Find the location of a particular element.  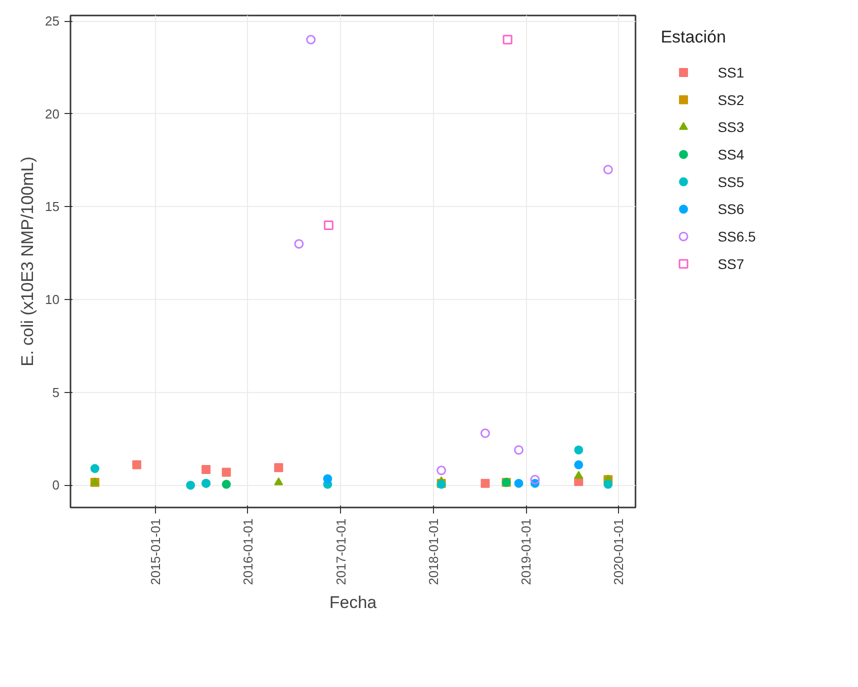

y-tick-label: 5 is located at coordinates (56, 392).